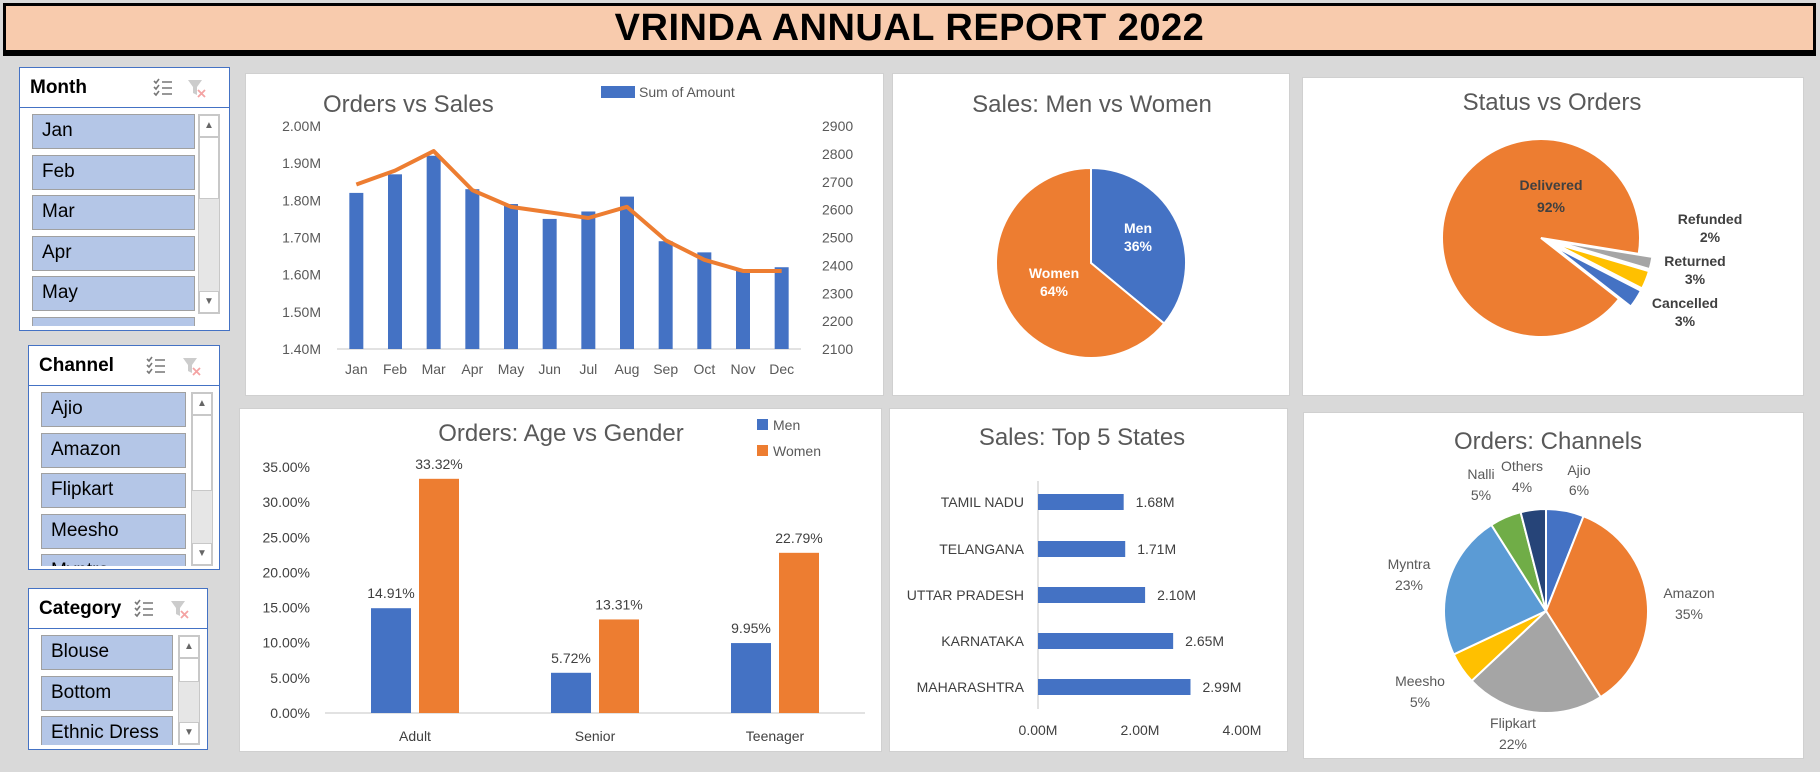 The image size is (1820, 772). What do you see at coordinates (799, 632) in the screenshot?
I see `bar-women-teenager` at bounding box center [799, 632].